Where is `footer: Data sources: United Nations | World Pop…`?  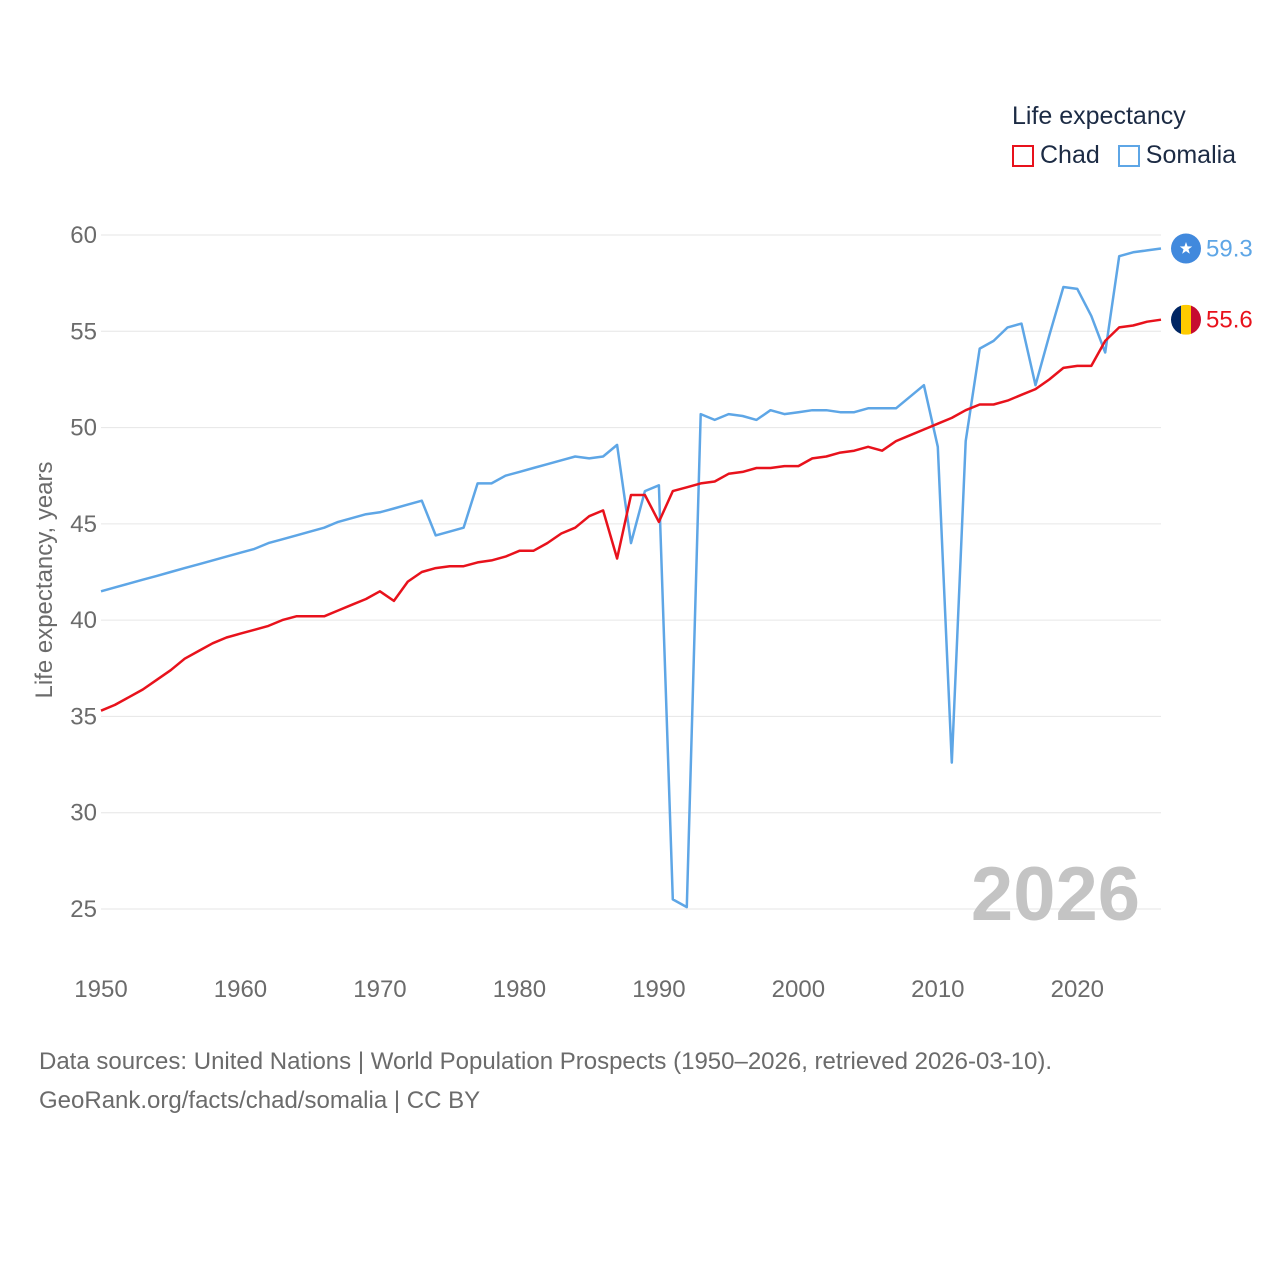
footer: Data sources: United Nations | World Pop… is located at coordinates (545, 1081).